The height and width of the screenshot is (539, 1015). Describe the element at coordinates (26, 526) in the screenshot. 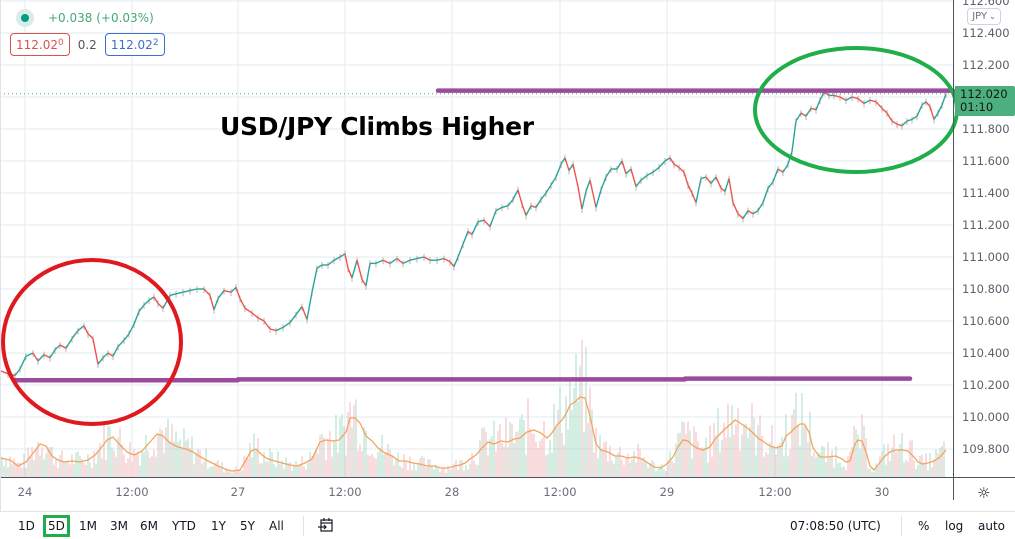

I see `timeframe-1d: 1D` at that location.